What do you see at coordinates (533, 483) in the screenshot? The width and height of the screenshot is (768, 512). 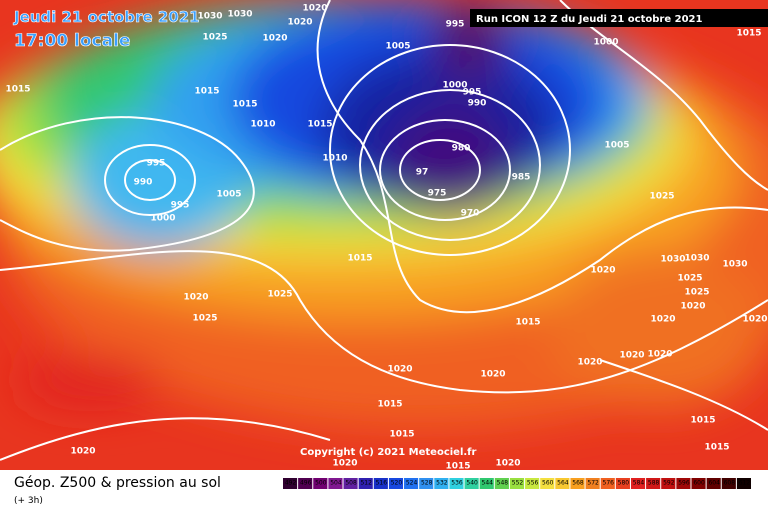 I see `scale-label: 556` at bounding box center [533, 483].